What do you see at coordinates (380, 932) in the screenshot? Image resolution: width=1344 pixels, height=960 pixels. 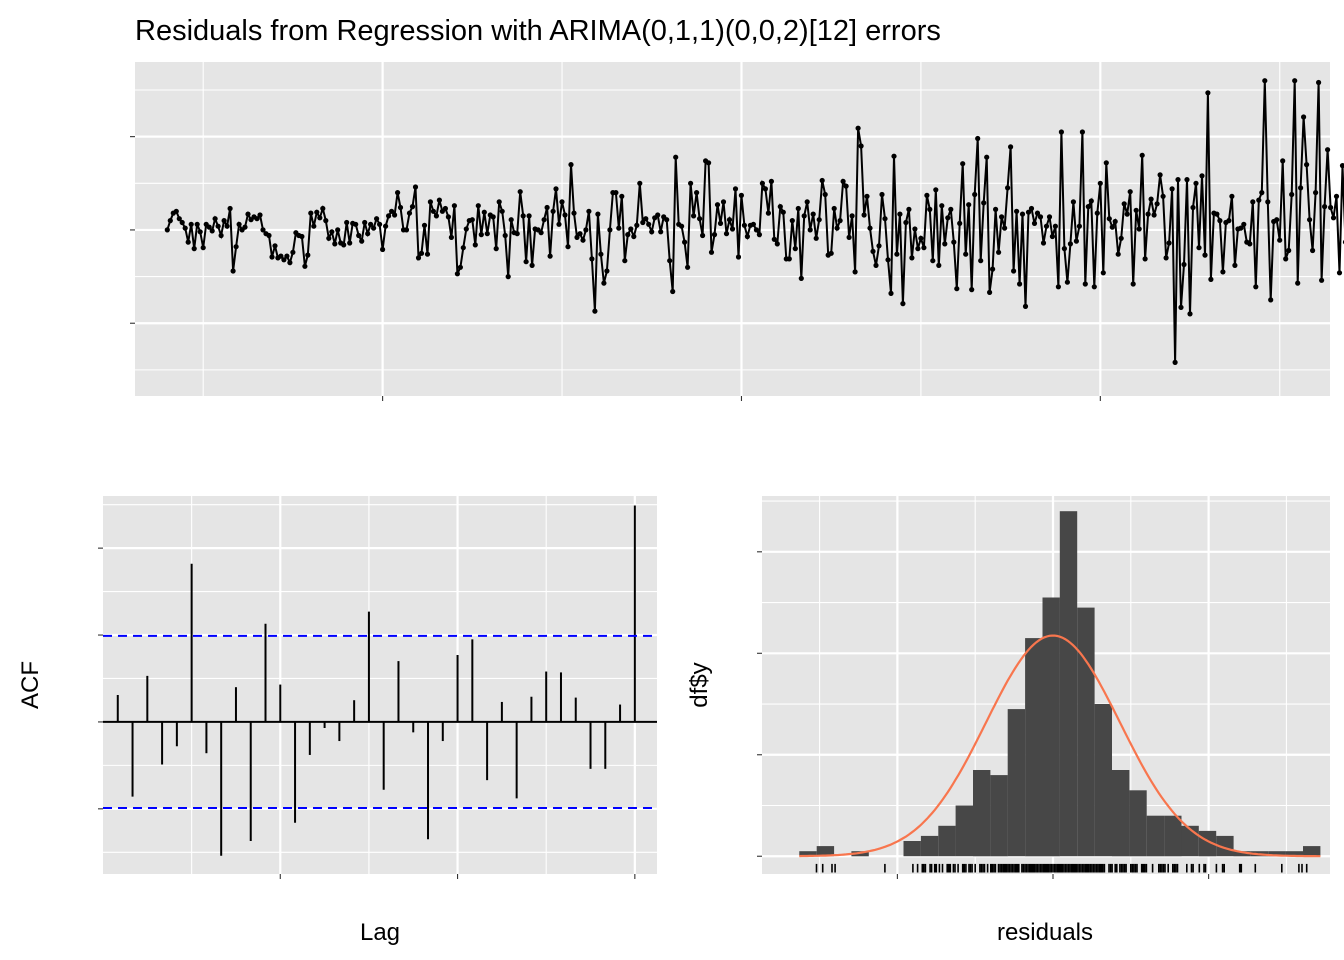 I see `acf-x-axis-title: Lag` at bounding box center [380, 932].